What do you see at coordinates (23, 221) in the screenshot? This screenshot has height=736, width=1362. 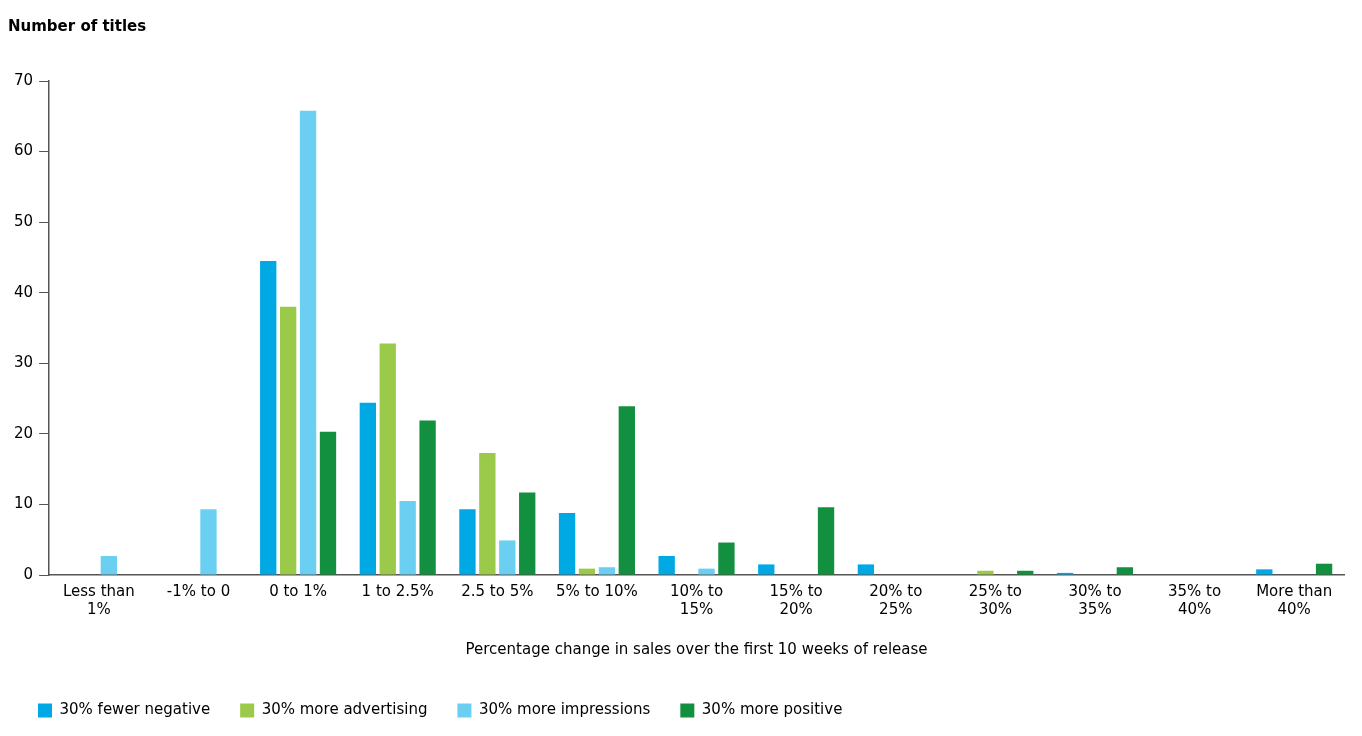 I see `y-tick-label: 50` at bounding box center [23, 221].